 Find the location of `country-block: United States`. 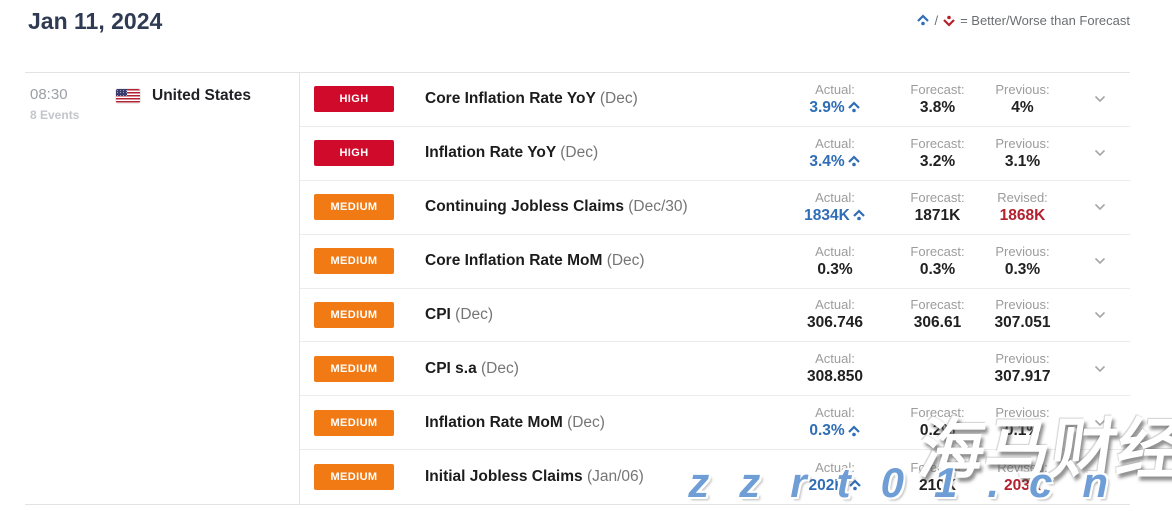

country-block: United States is located at coordinates (183, 96).